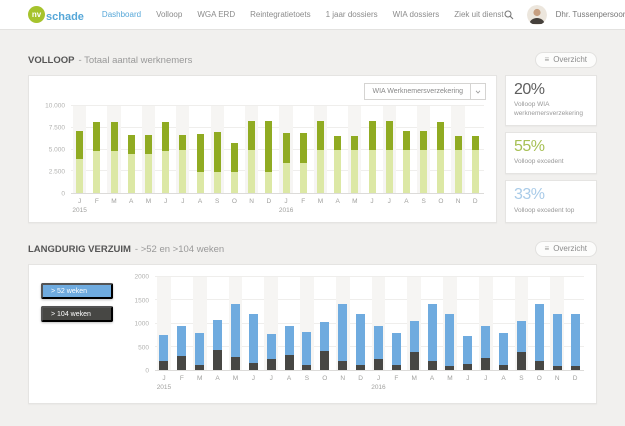 The image size is (625, 426). What do you see at coordinates (56, 14) in the screenshot?
I see `logo: nv schade` at bounding box center [56, 14].